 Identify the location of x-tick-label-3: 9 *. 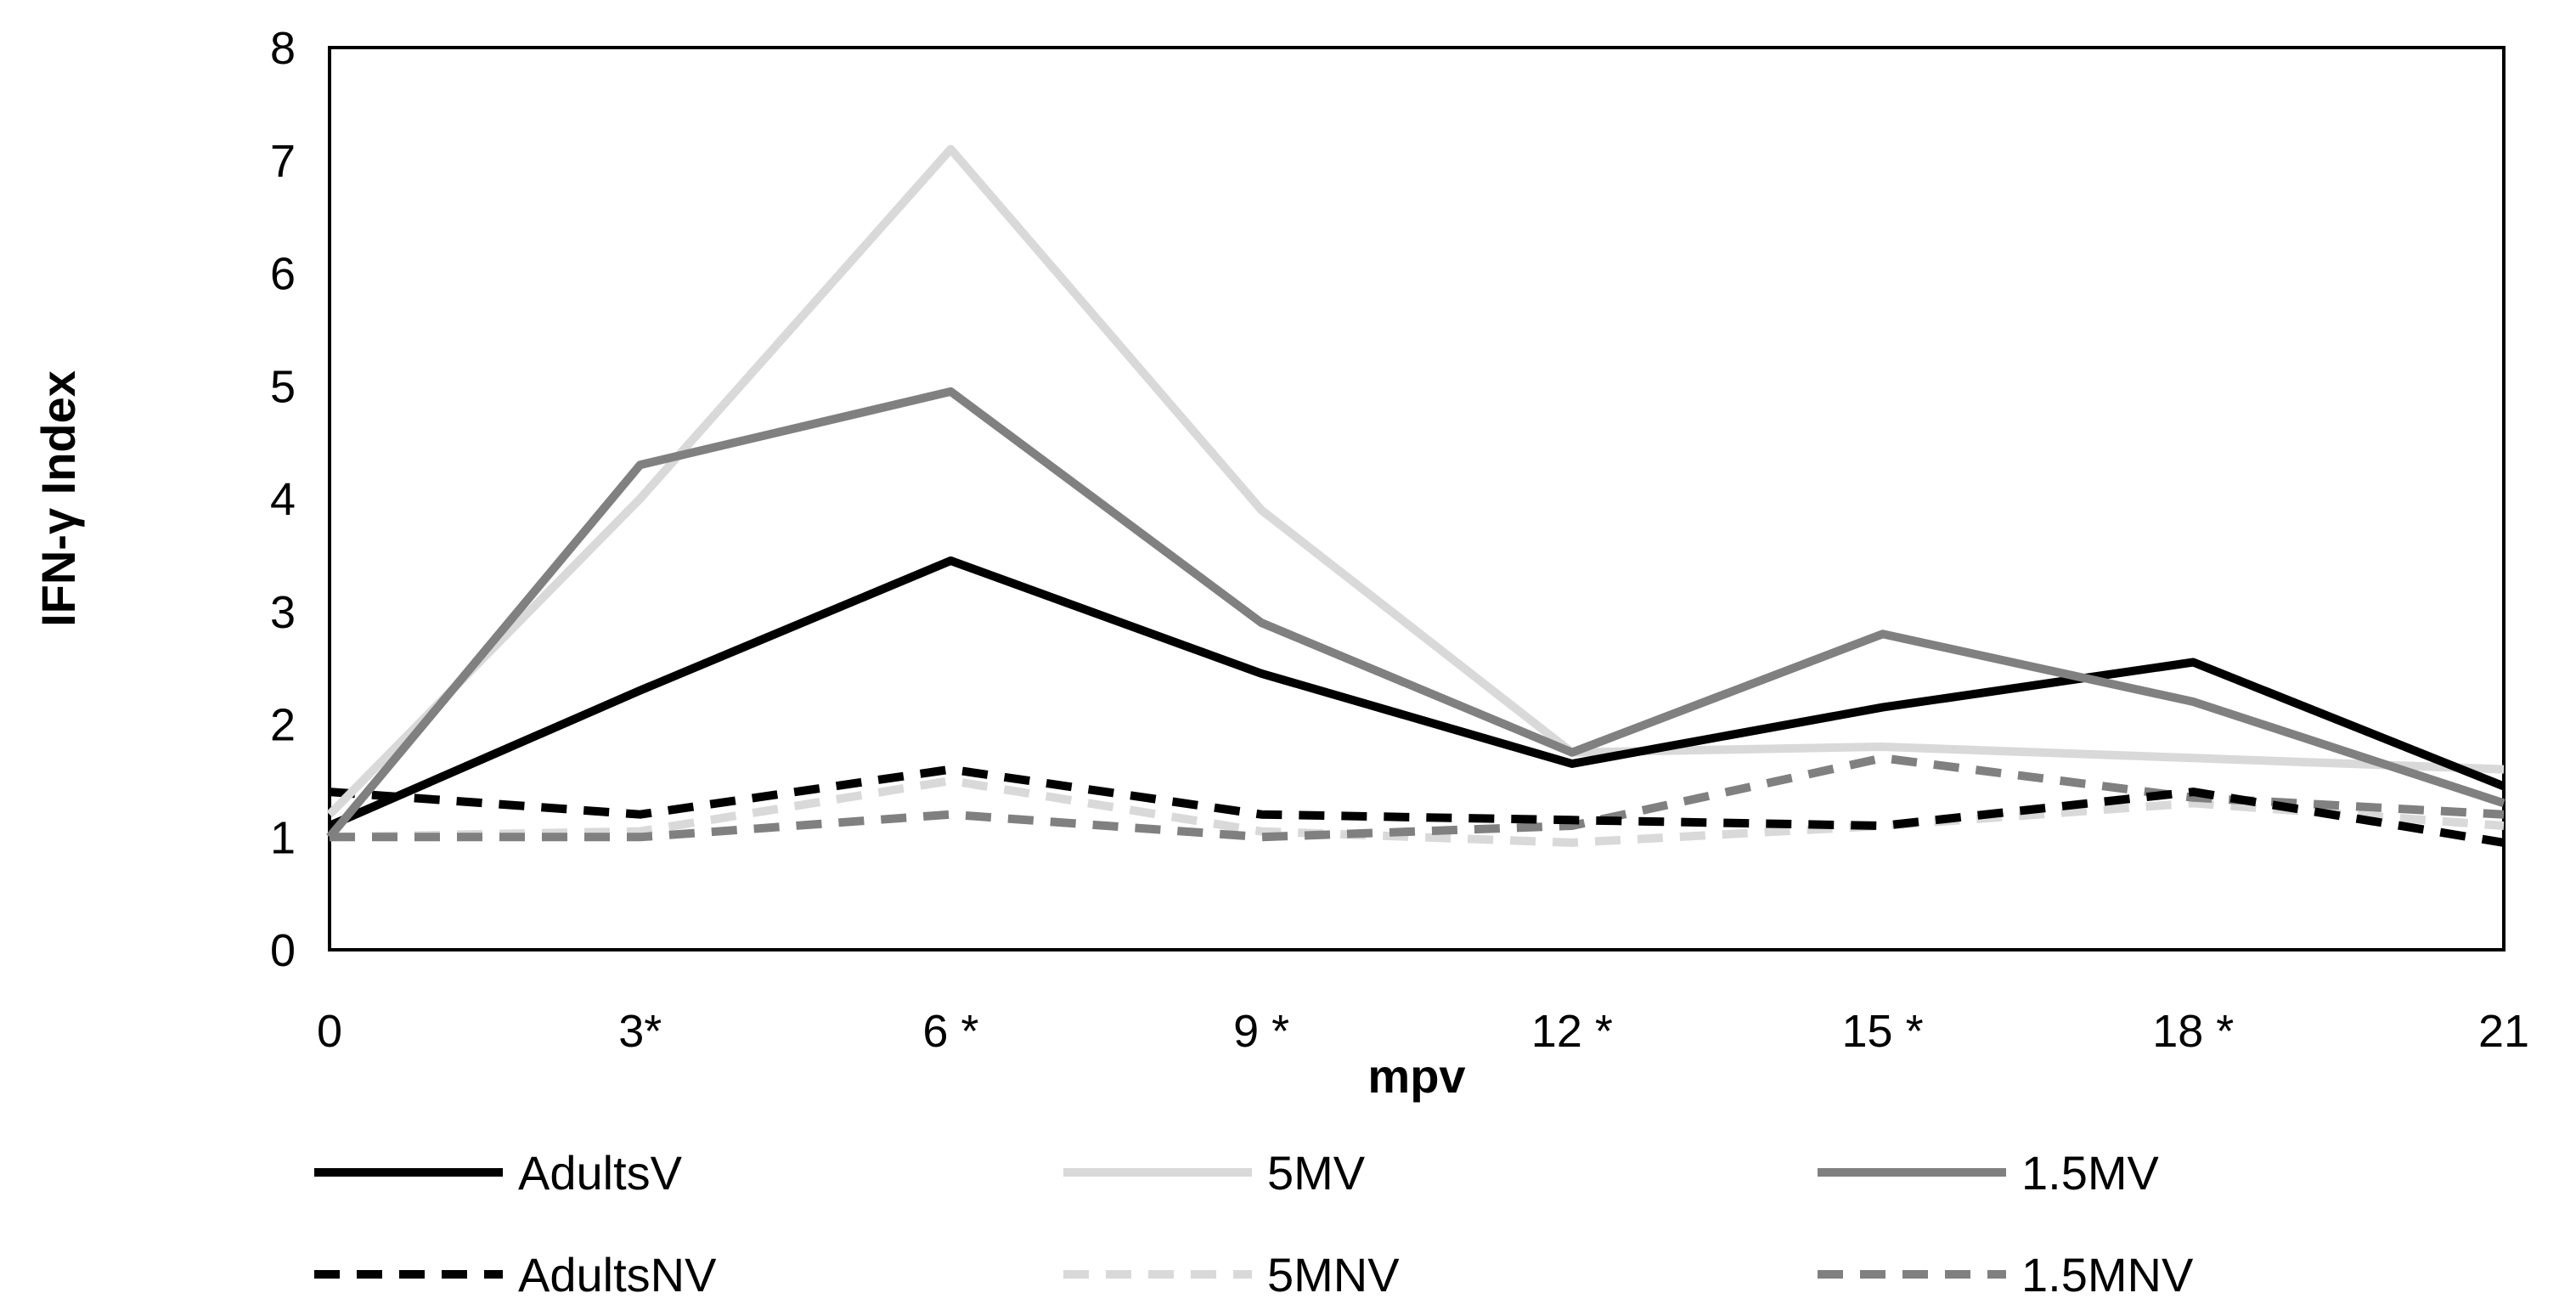
(1261, 1031).